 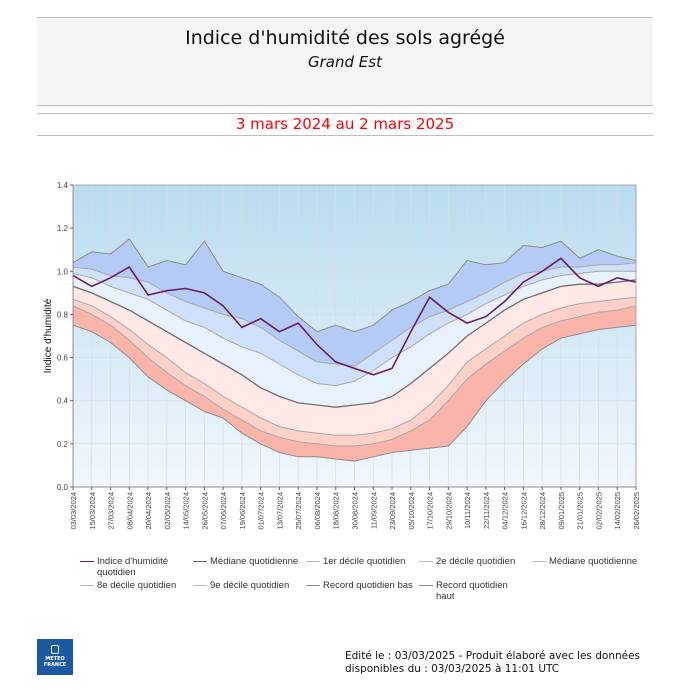 What do you see at coordinates (63, 444) in the screenshot?
I see `y-tick-label: 0.2` at bounding box center [63, 444].